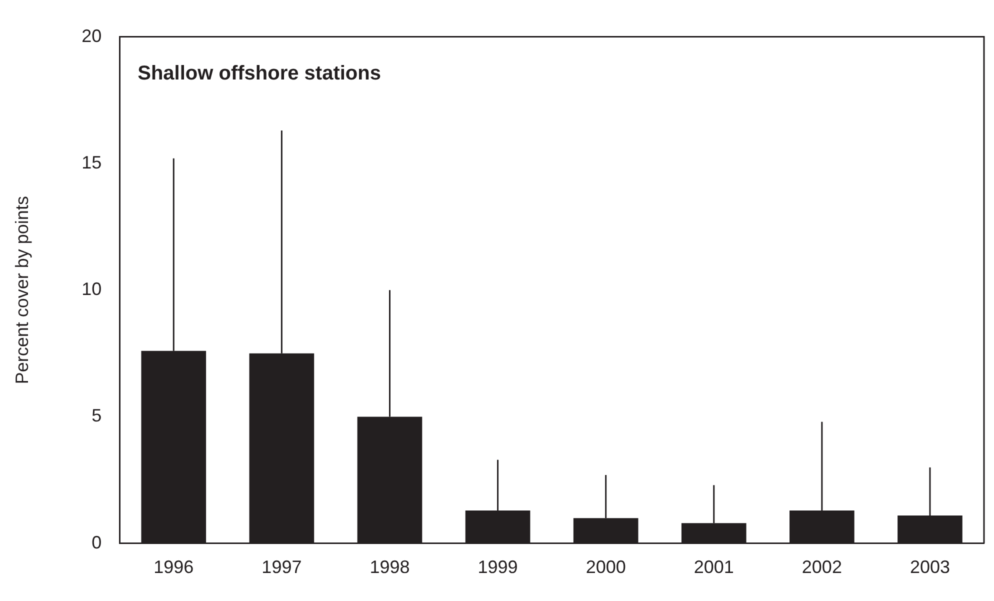 The image size is (994, 601). Describe the element at coordinates (92, 289) in the screenshot. I see `y-tick-label: 10` at that location.